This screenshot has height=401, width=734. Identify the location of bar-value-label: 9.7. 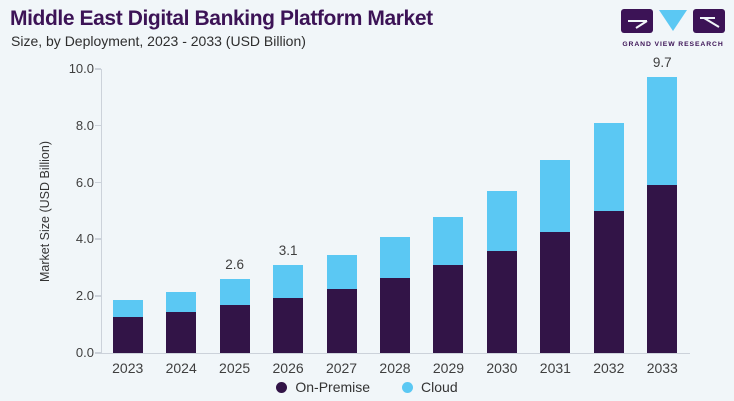
(662, 62).